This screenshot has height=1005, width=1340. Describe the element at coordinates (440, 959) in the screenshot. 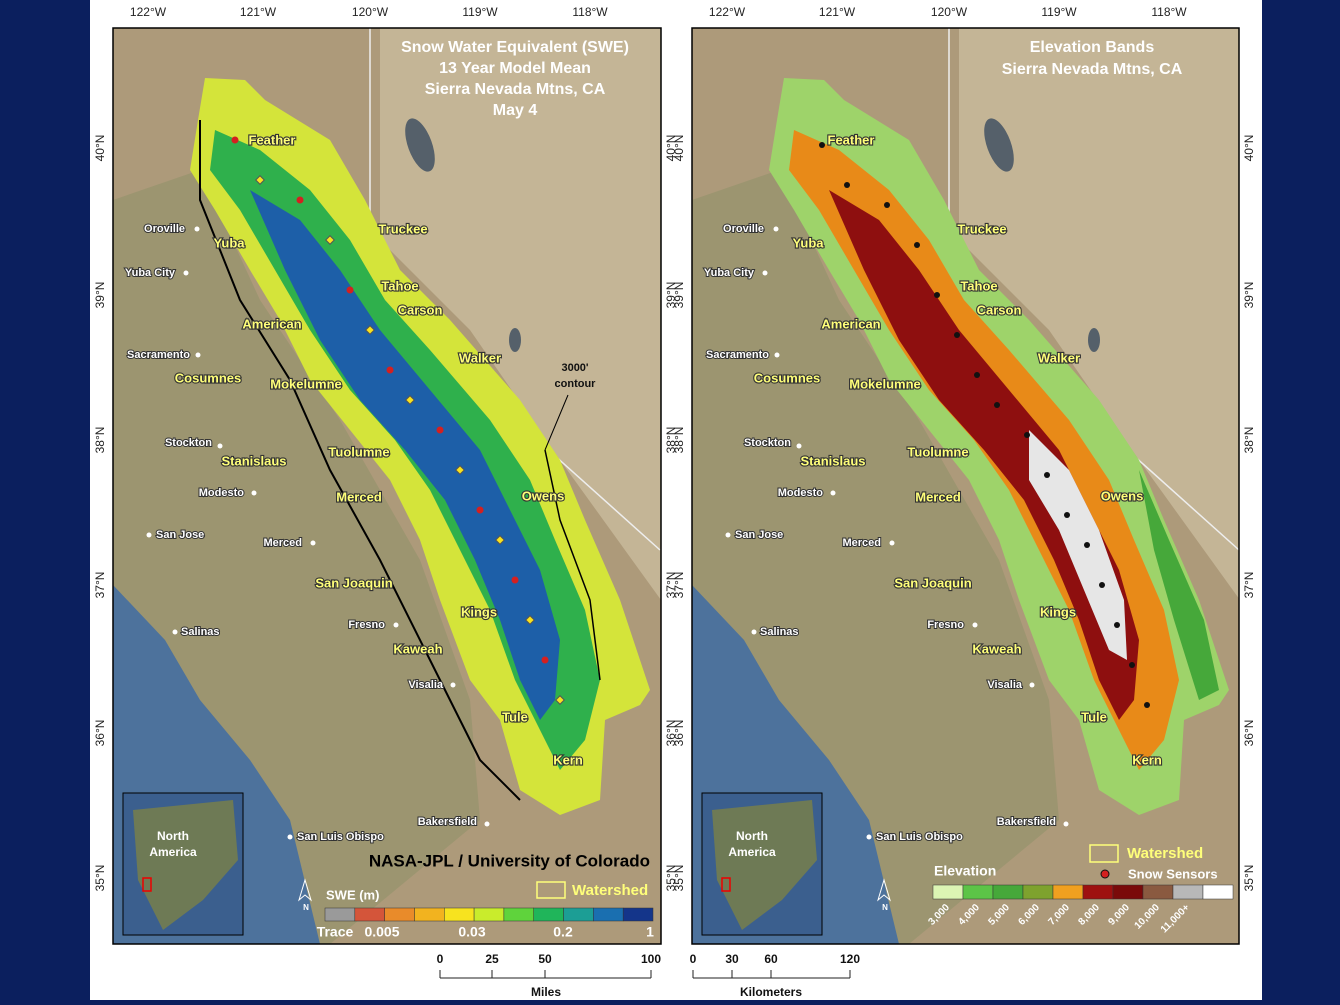

I see `scale-label: 0` at that location.